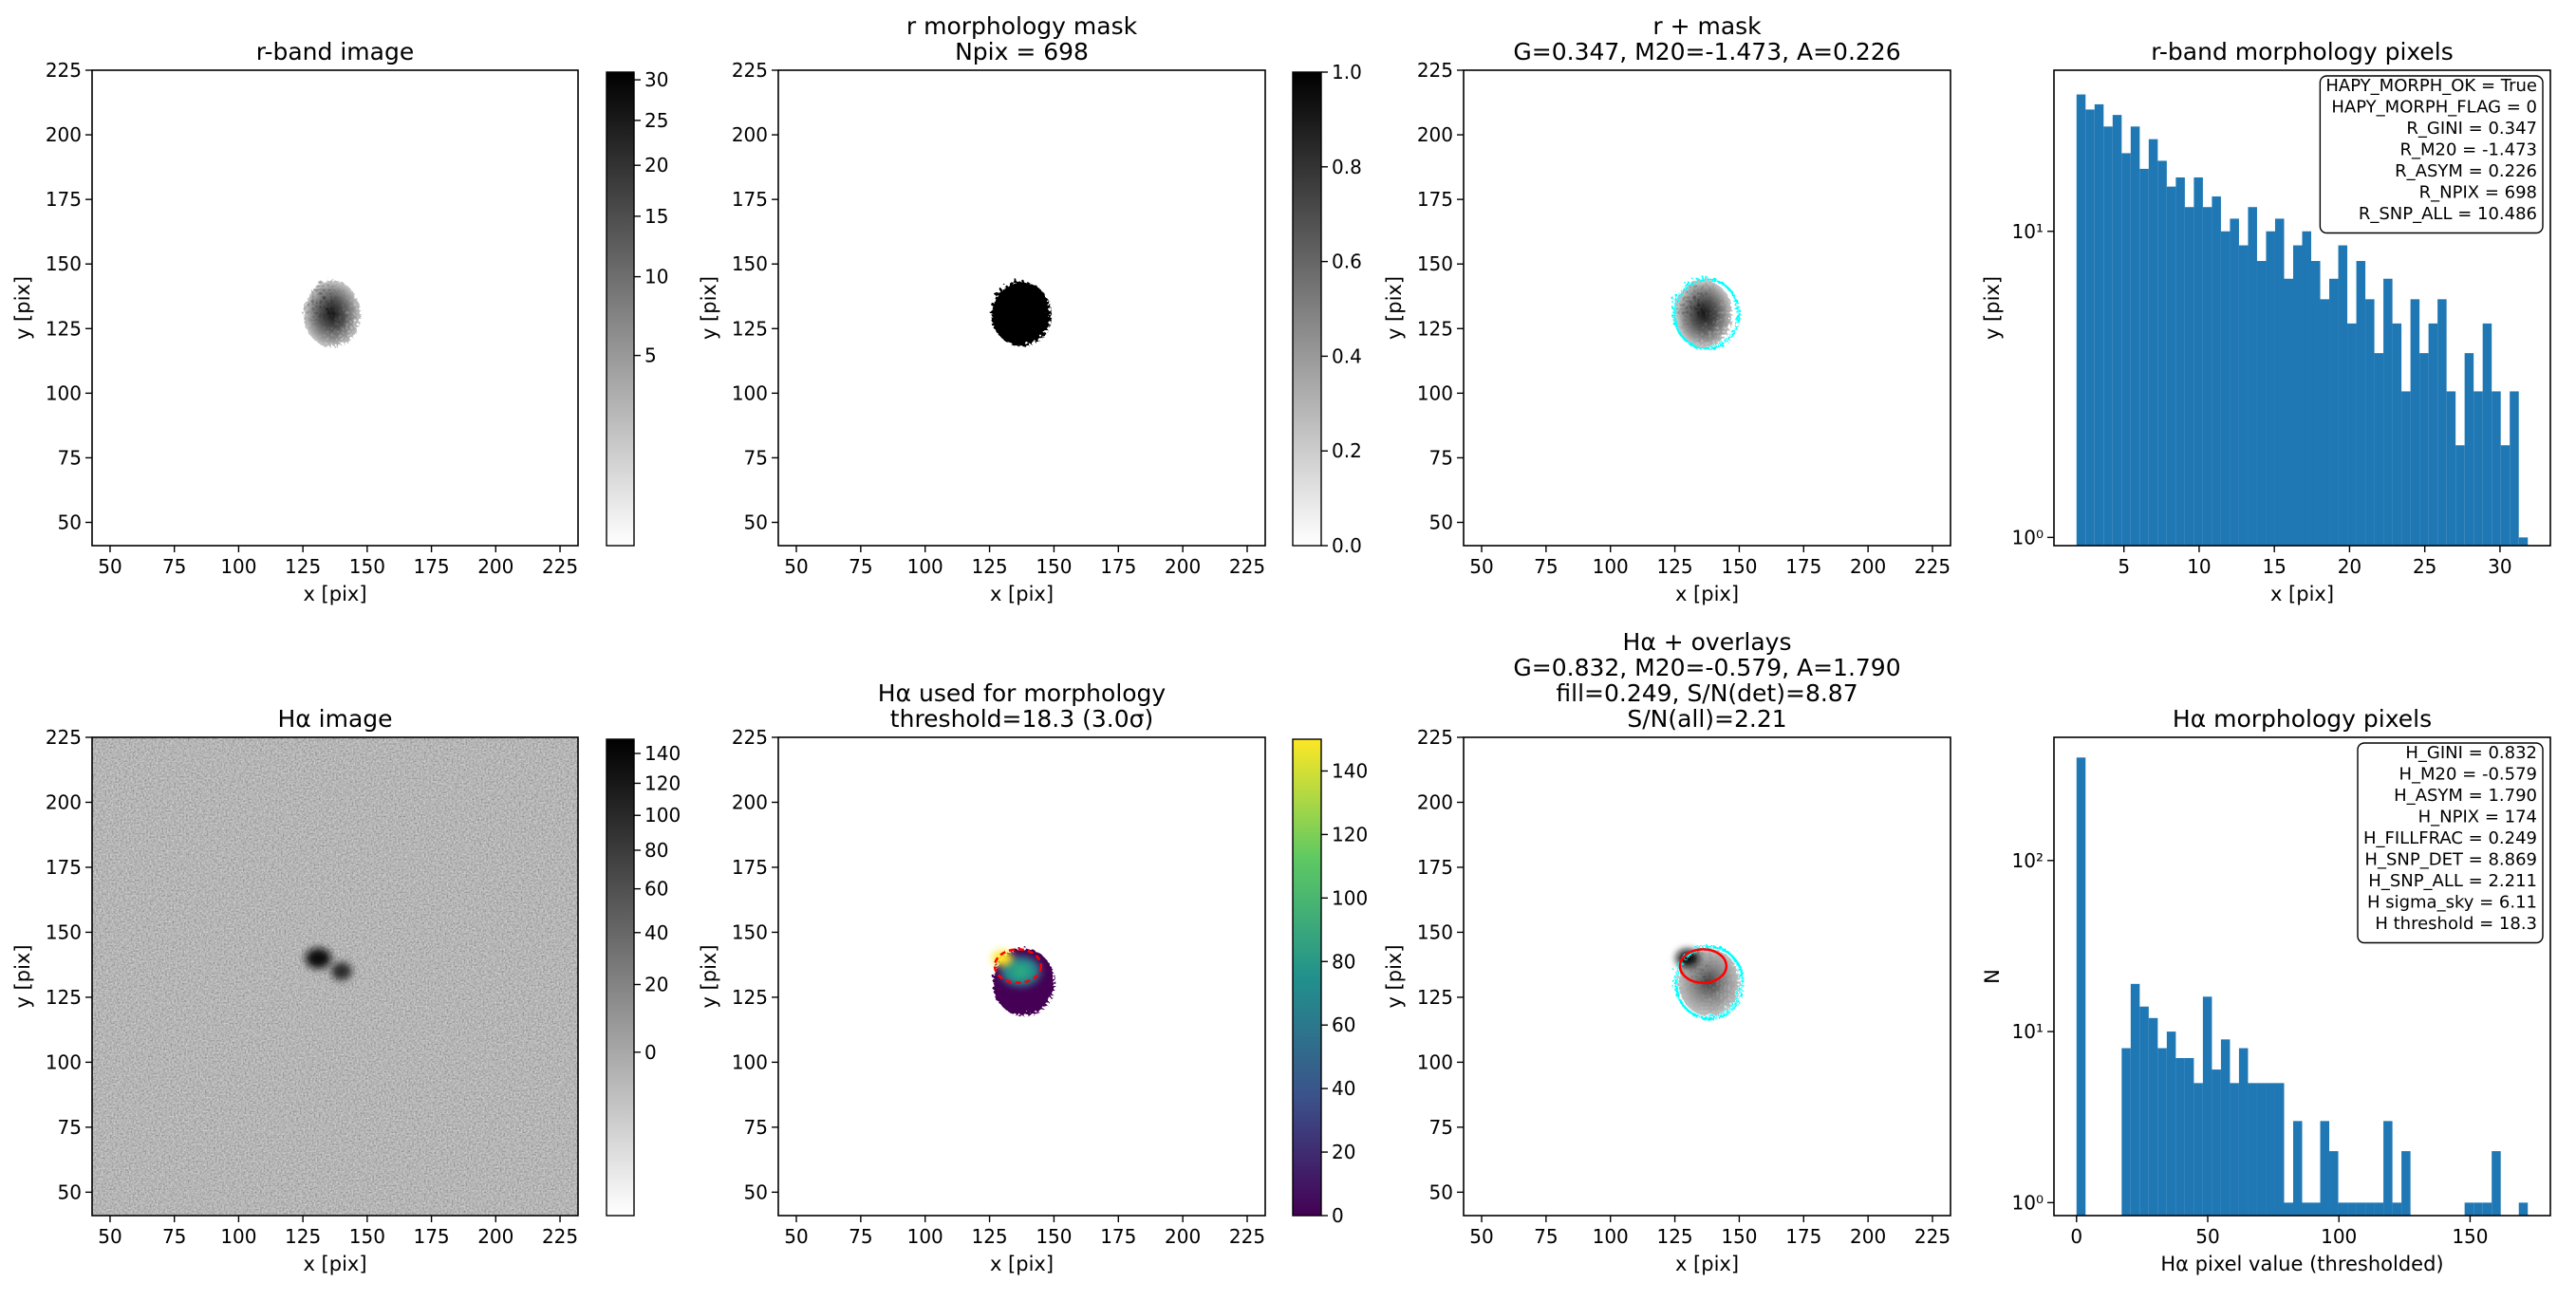 This screenshot has height=1301, width=2576. What do you see at coordinates (1343, 1152) in the screenshot?
I see `colorbar-tick-label: 20` at bounding box center [1343, 1152].